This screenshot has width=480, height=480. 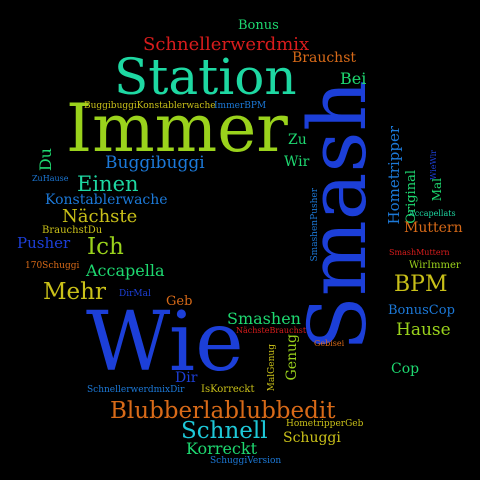 What do you see at coordinates (165, 342) in the screenshot?
I see `word-wie: Wie` at bounding box center [165, 342].